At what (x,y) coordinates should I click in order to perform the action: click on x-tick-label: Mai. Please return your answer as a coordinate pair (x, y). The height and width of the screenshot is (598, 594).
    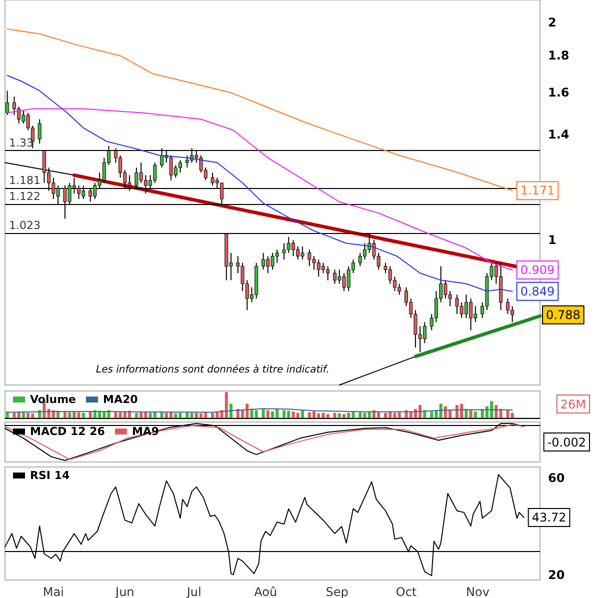
    Looking at the image, I should click on (53, 591).